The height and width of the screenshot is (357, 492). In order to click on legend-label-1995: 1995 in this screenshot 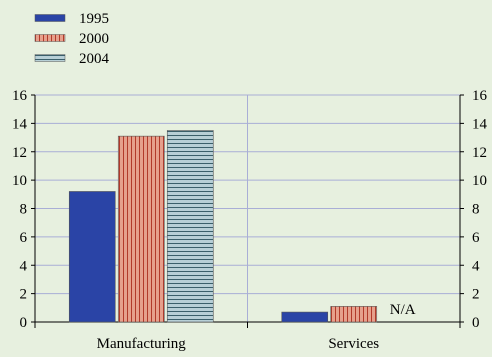, I will do `click(94, 19)`.